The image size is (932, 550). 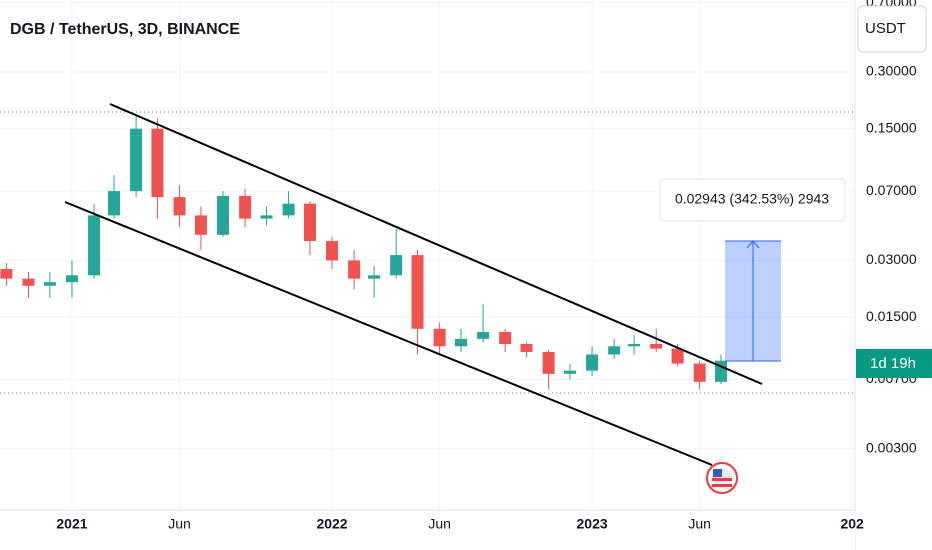 I want to click on y-tick-label: 0.15000, so click(x=891, y=127).